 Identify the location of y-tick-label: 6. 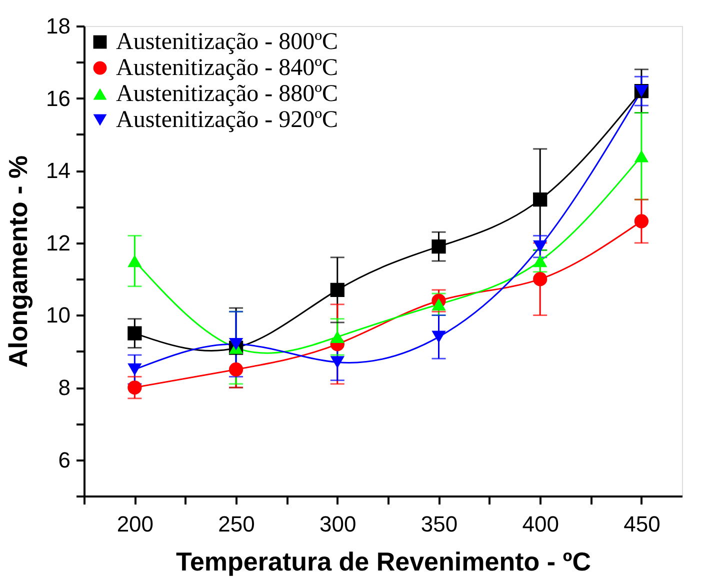
(64, 459).